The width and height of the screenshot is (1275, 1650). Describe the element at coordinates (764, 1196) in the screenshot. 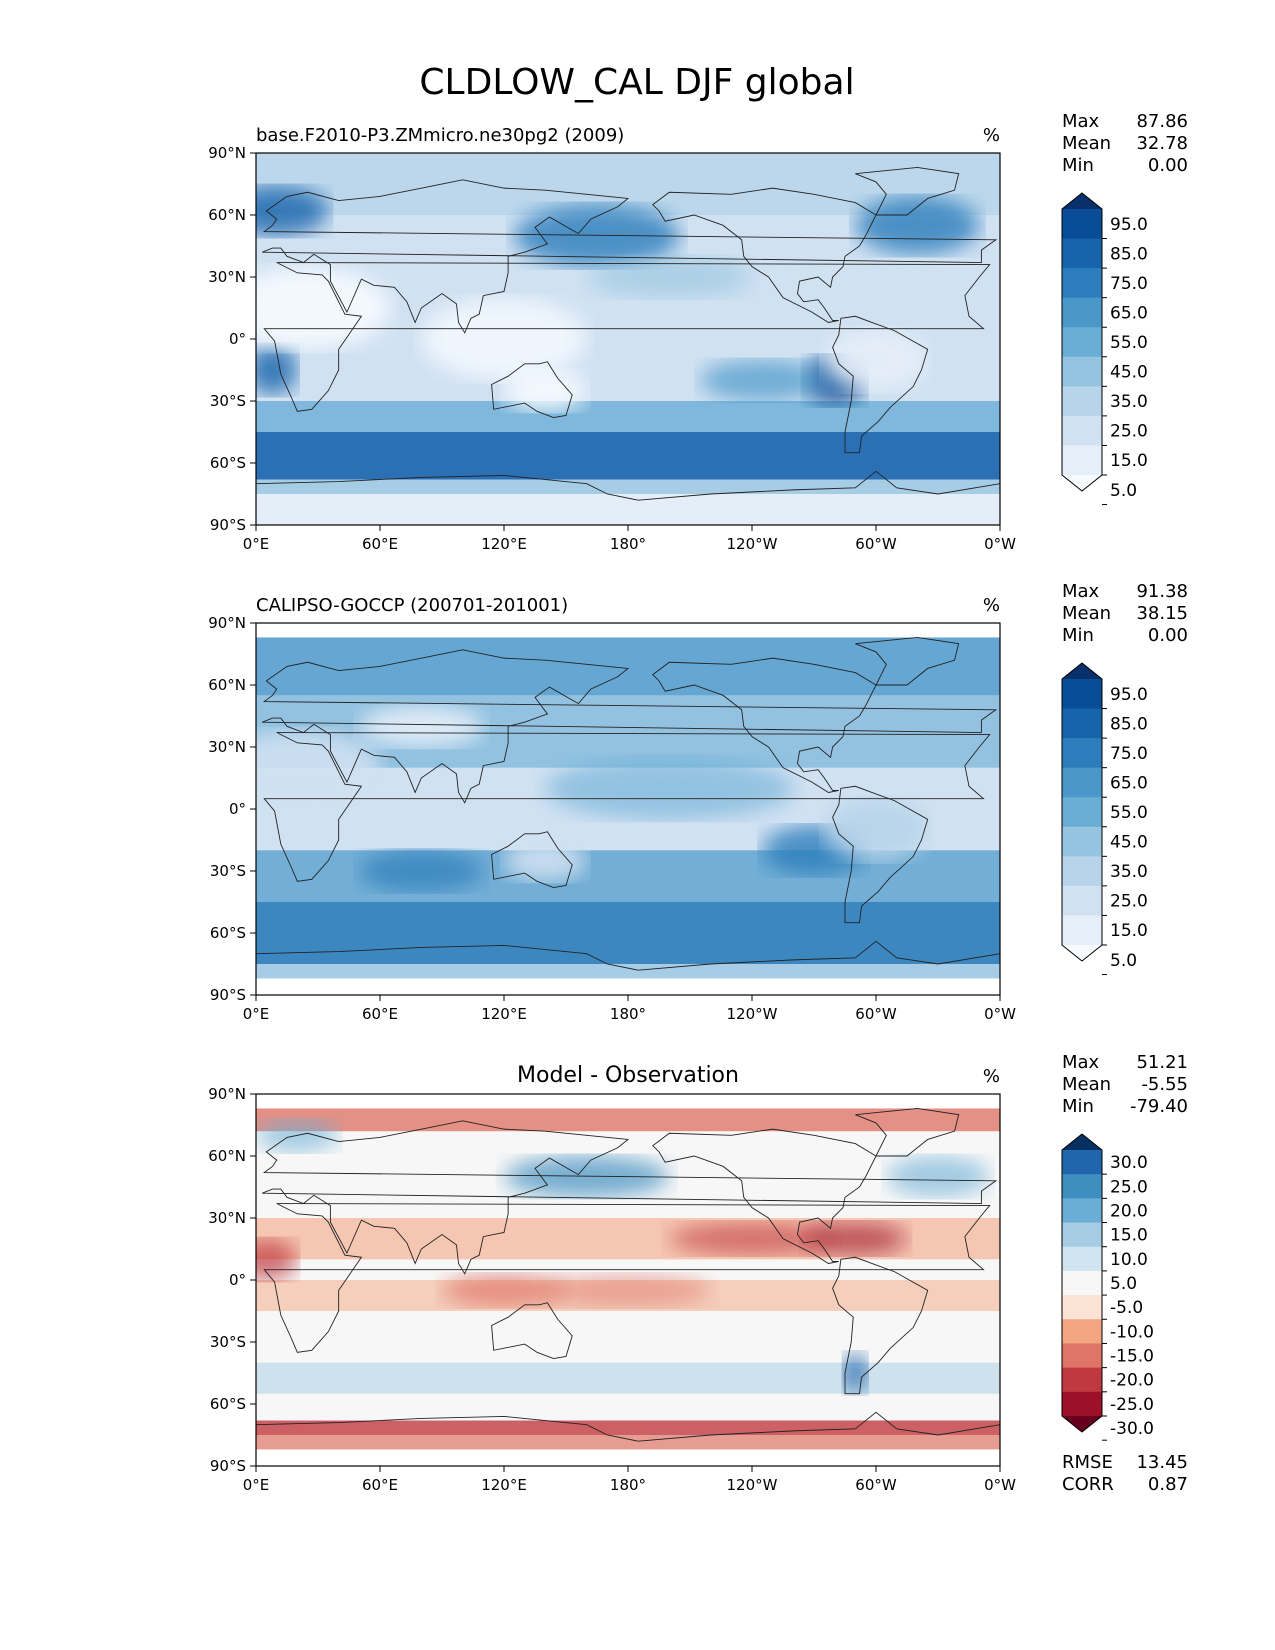

I see `coastline-namerica` at that location.